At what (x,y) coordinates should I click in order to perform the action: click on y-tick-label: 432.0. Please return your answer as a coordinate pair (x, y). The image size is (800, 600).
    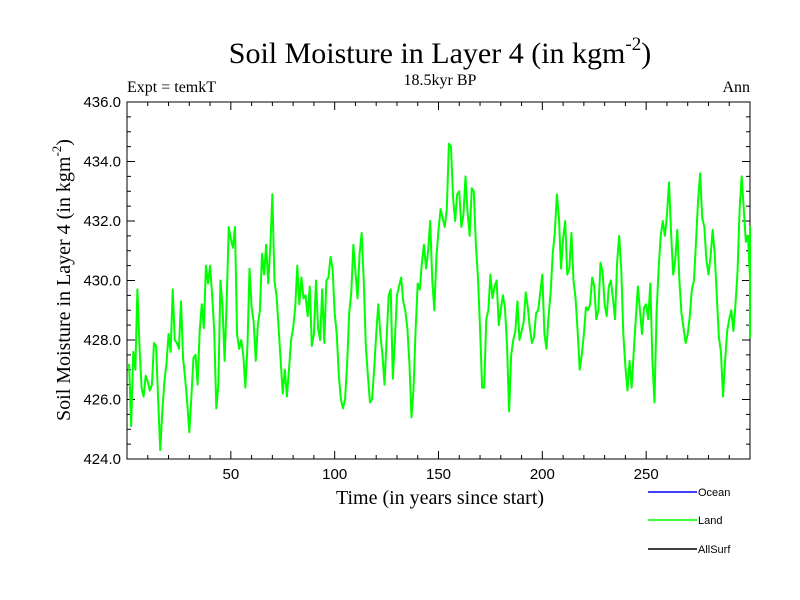
    Looking at the image, I should click on (102, 221).